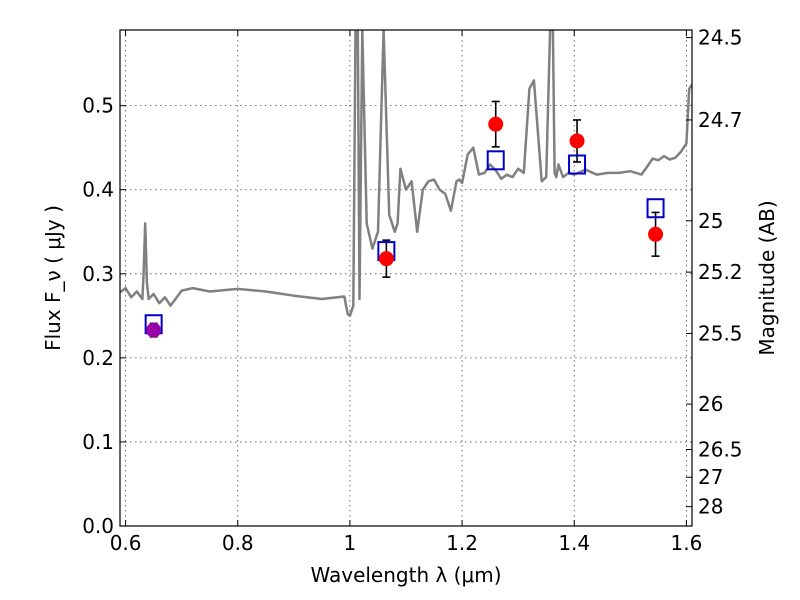 Image resolution: width=800 pixels, height=600 pixels. Describe the element at coordinates (710, 477) in the screenshot. I see `right-tick-label: 27` at that location.